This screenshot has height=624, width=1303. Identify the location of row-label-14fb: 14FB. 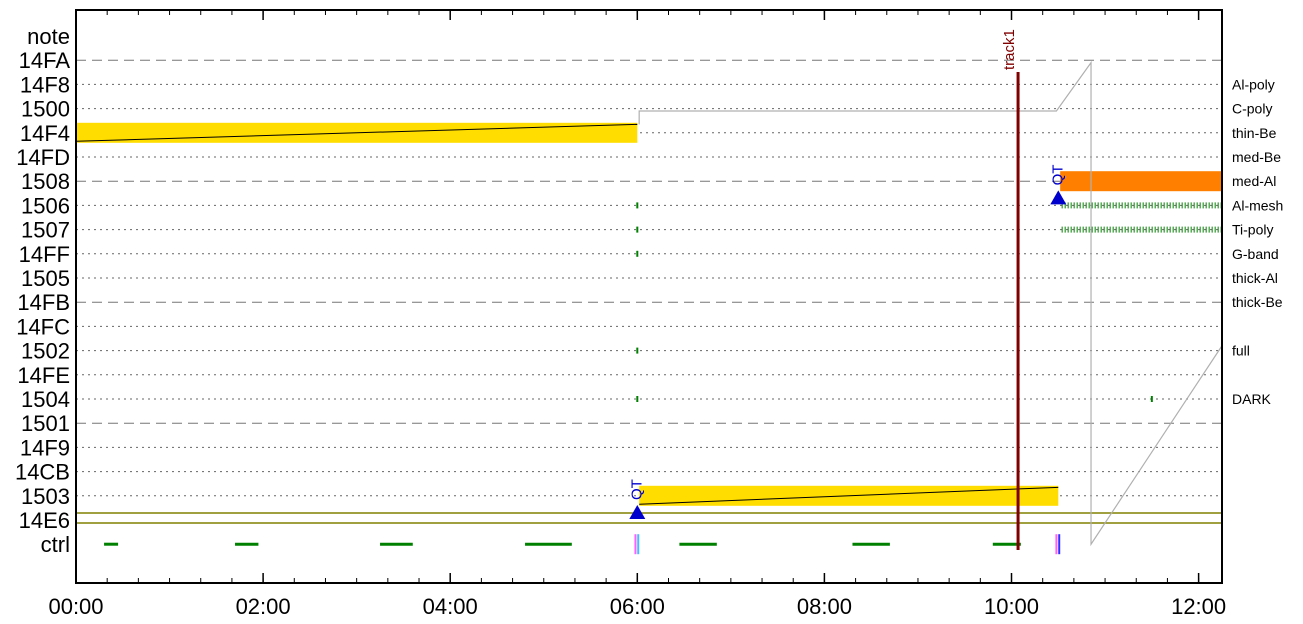
(43, 302).